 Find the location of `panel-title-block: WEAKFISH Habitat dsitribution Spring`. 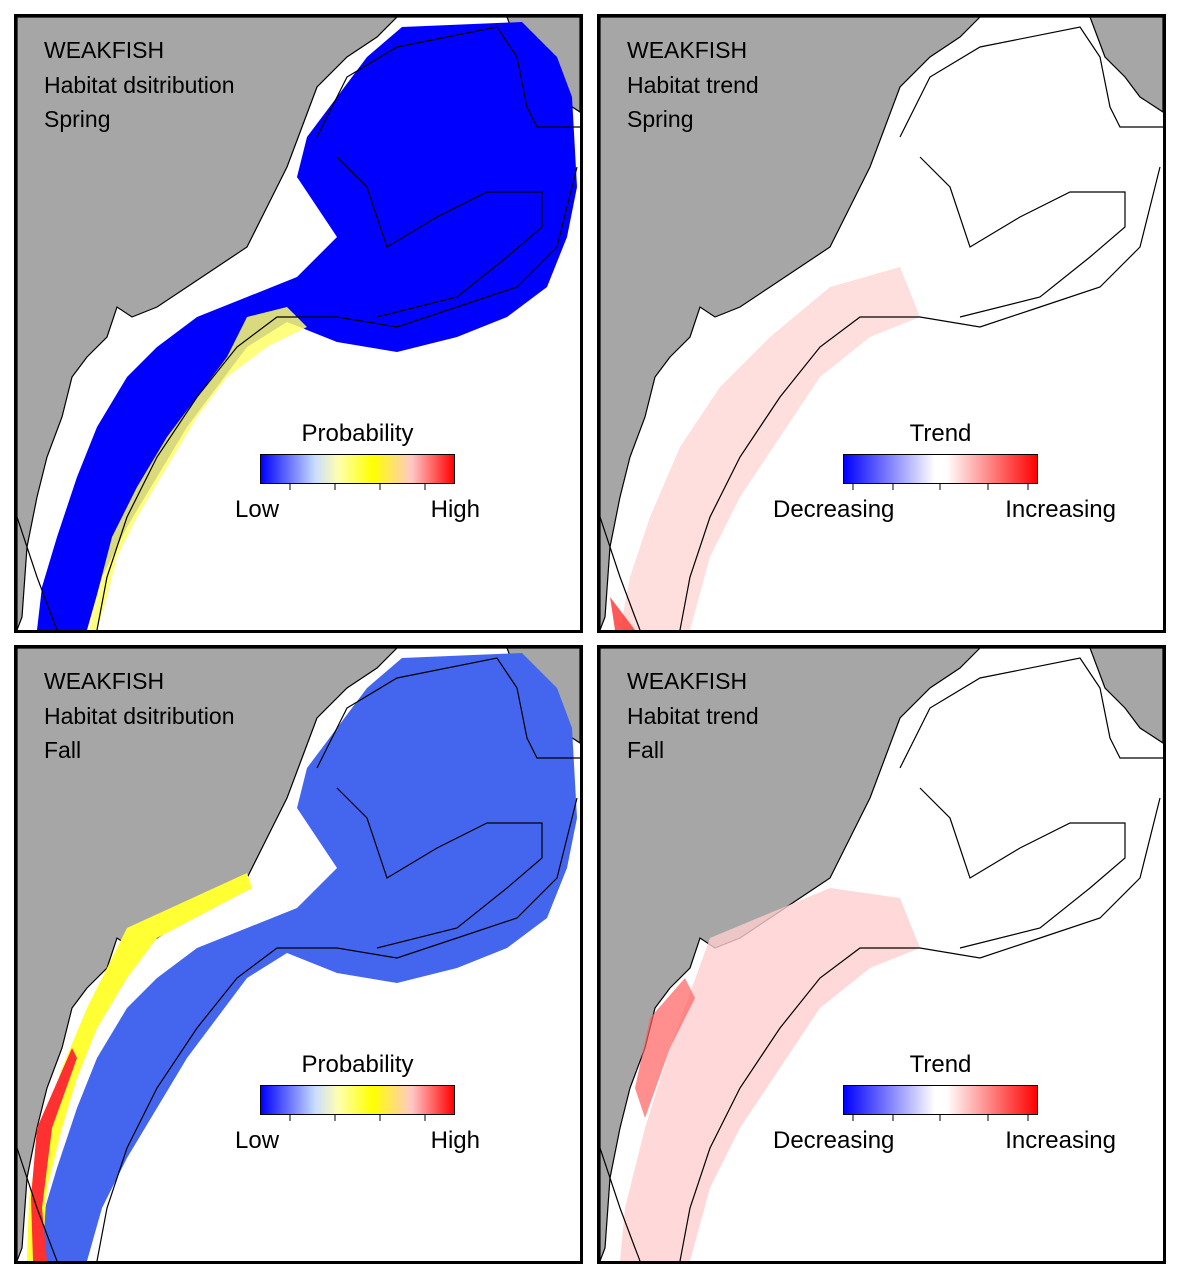

panel-title-block: WEAKFISH Habitat dsitribution Spring is located at coordinates (139, 85).